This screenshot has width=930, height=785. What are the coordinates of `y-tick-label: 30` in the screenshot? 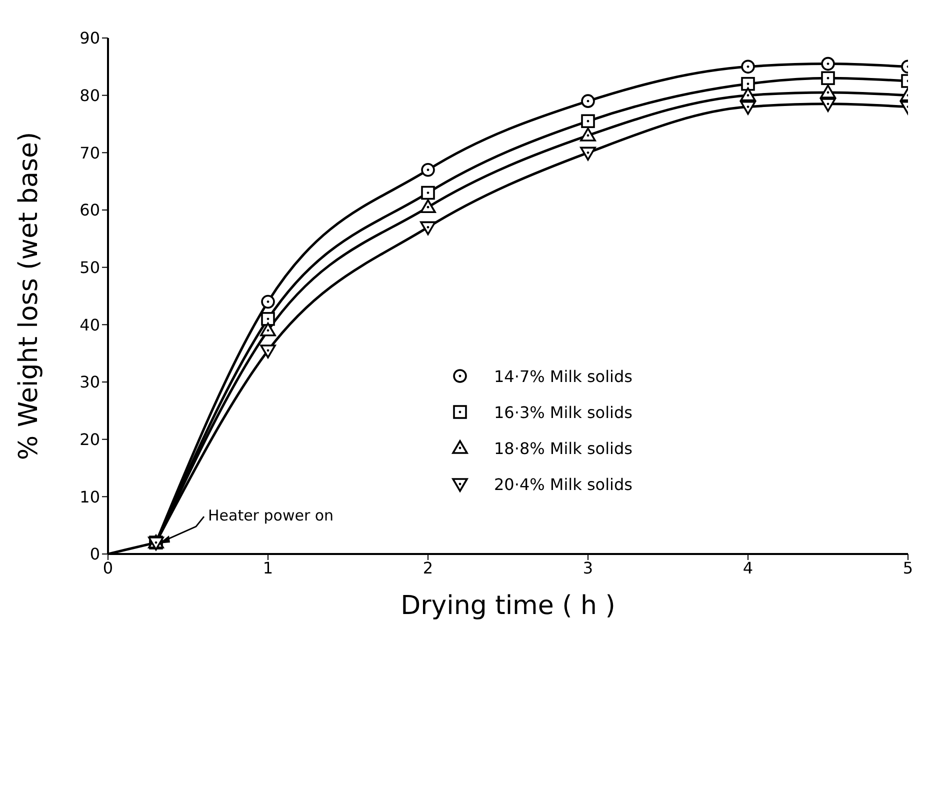 It's located at (90, 382).